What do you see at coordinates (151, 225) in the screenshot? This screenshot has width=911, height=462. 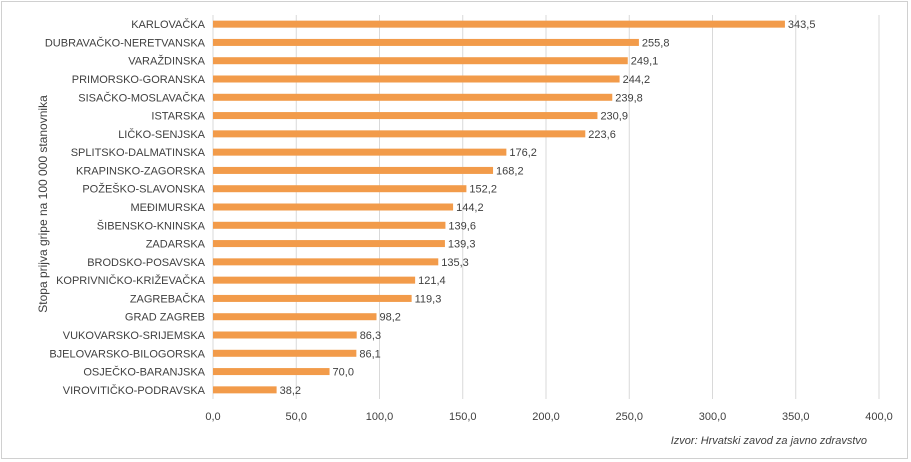 I see `category-label: ŠIBENSKO-KNINSKA` at bounding box center [151, 225].